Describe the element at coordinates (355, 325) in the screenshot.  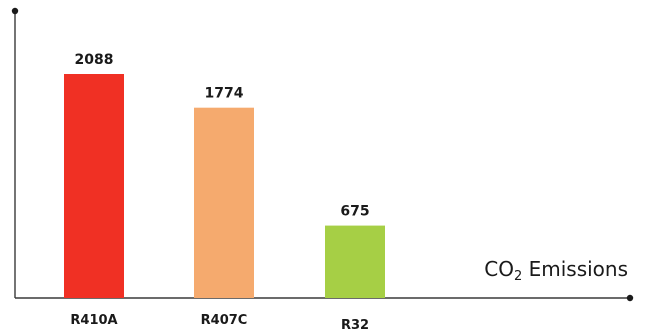
I see `category-label-r32: R32` at that location.